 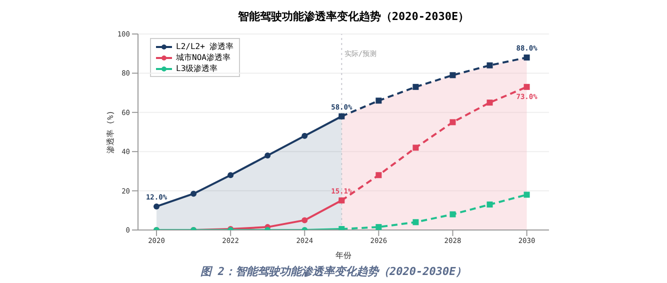 What do you see at coordinates (110, 132) in the screenshot?
I see `y-axis-title: 渗透率 (%)` at bounding box center [110, 132].